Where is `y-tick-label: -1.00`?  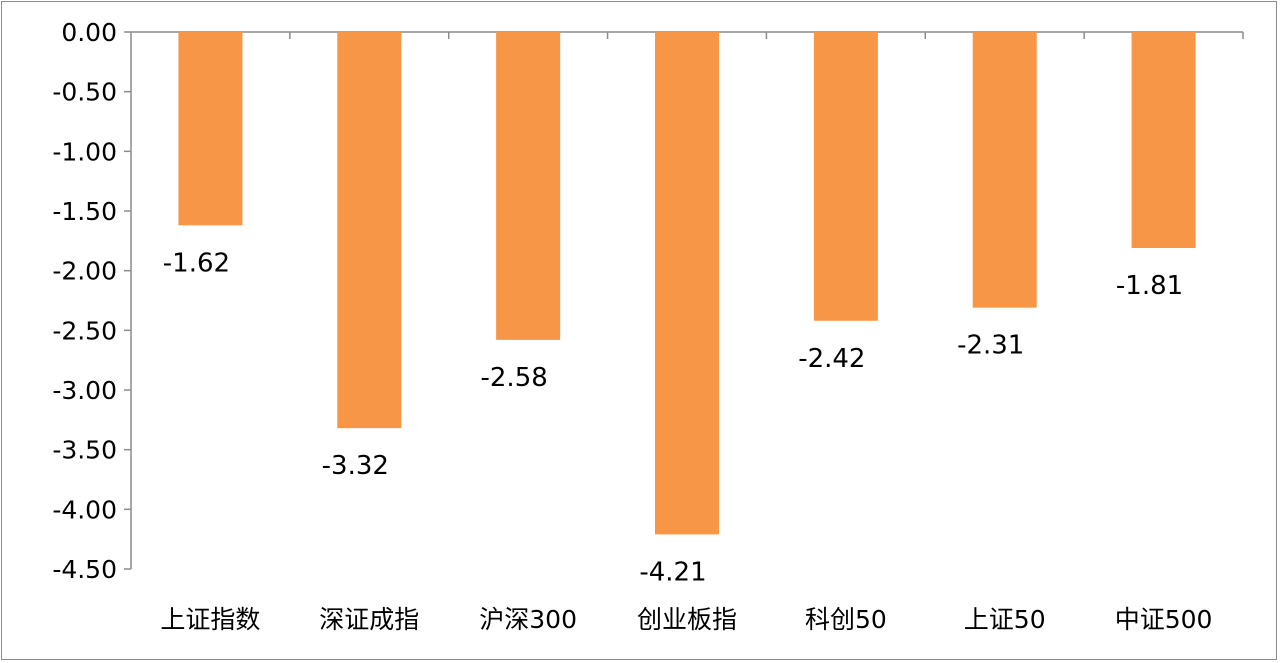
y-tick-label: -1.00 is located at coordinates (84, 151).